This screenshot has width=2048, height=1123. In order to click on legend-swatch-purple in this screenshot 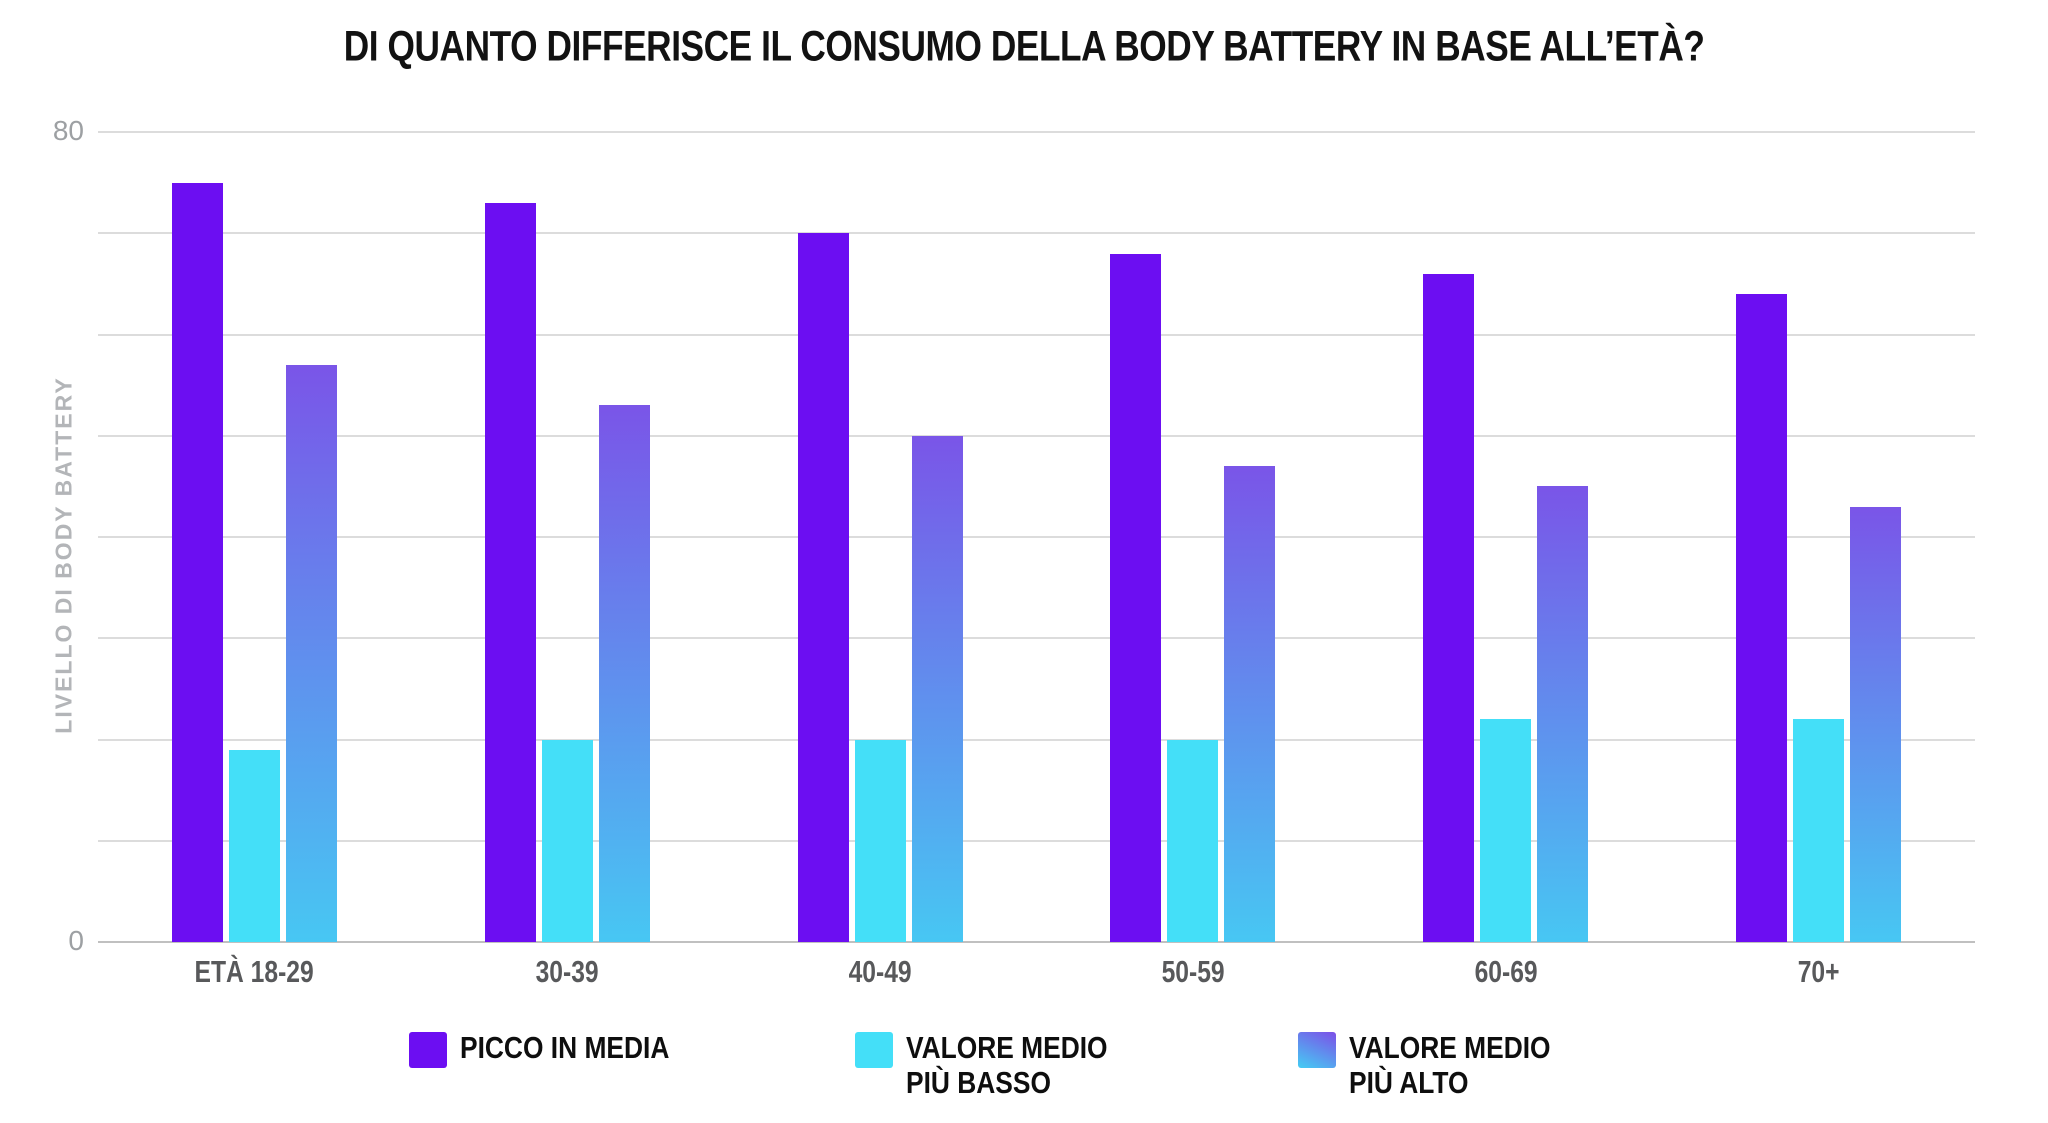, I will do `click(428, 1050)`.